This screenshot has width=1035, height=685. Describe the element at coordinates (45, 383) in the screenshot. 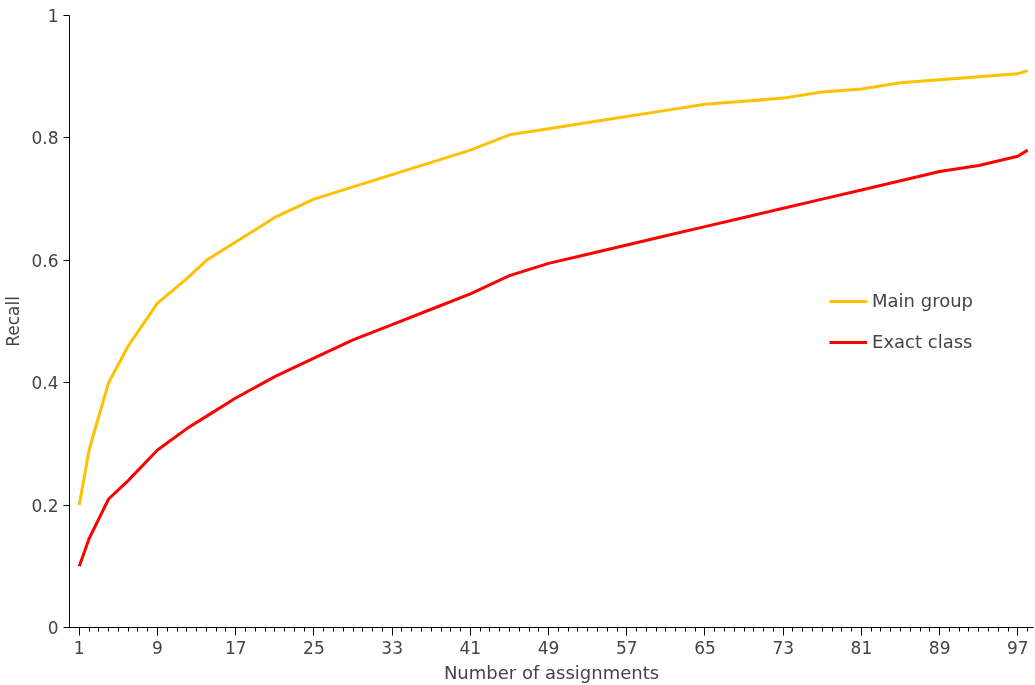

I see `y-tick-label: 0.4` at that location.